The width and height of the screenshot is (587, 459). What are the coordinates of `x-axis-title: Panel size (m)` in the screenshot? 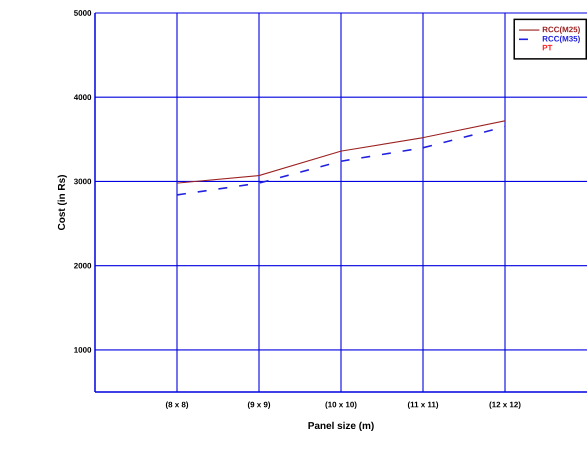 It's located at (341, 427).